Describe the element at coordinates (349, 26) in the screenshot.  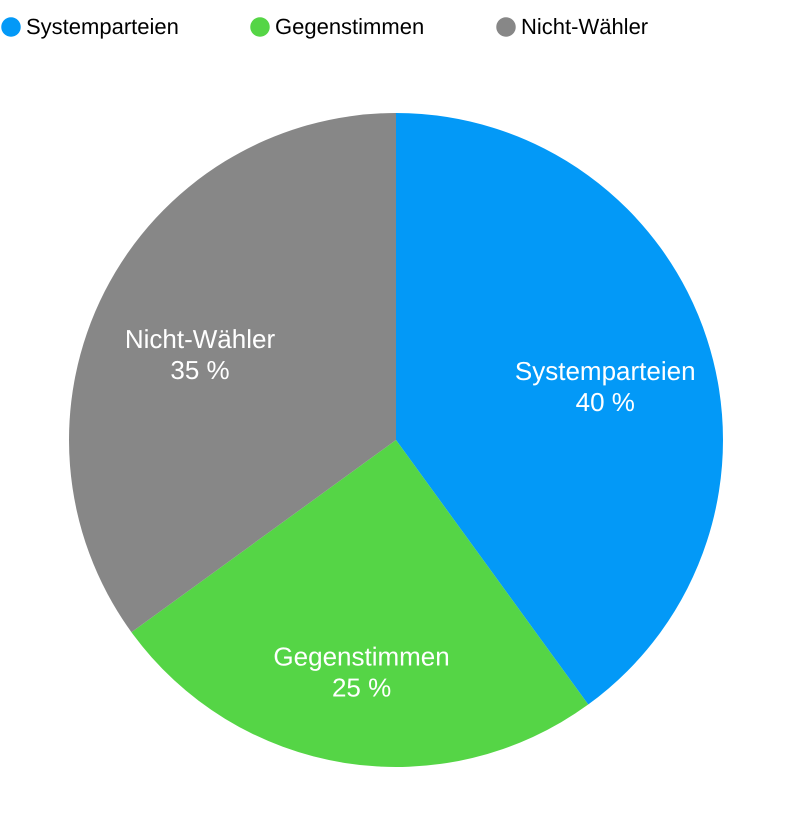
I see `legend-label: Gegenstimmen` at that location.